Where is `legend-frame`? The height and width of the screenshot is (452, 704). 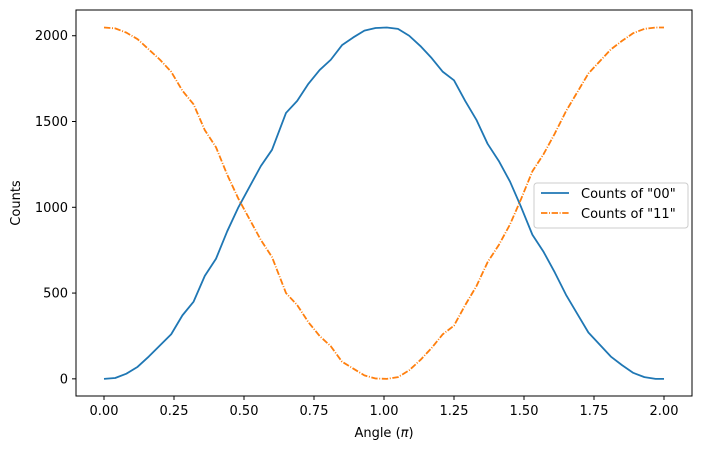 legend-frame is located at coordinates (611, 205).